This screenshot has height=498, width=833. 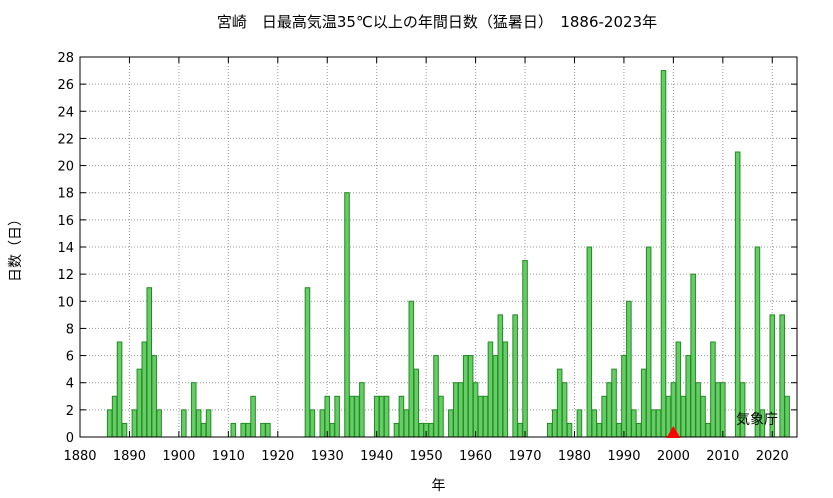 What do you see at coordinates (79, 456) in the screenshot?
I see `x-tick-label: 1880` at bounding box center [79, 456].